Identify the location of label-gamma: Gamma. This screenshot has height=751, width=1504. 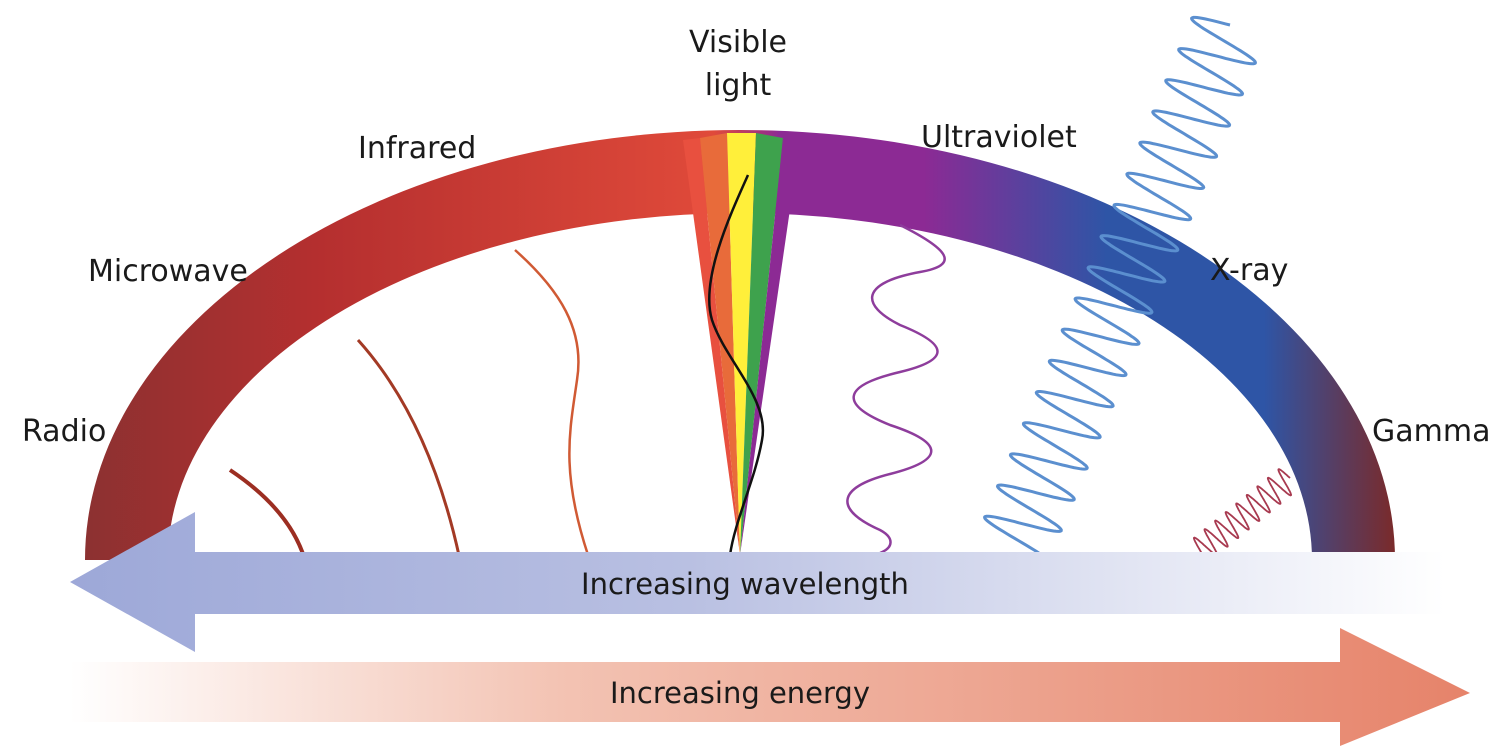
(1431, 431).